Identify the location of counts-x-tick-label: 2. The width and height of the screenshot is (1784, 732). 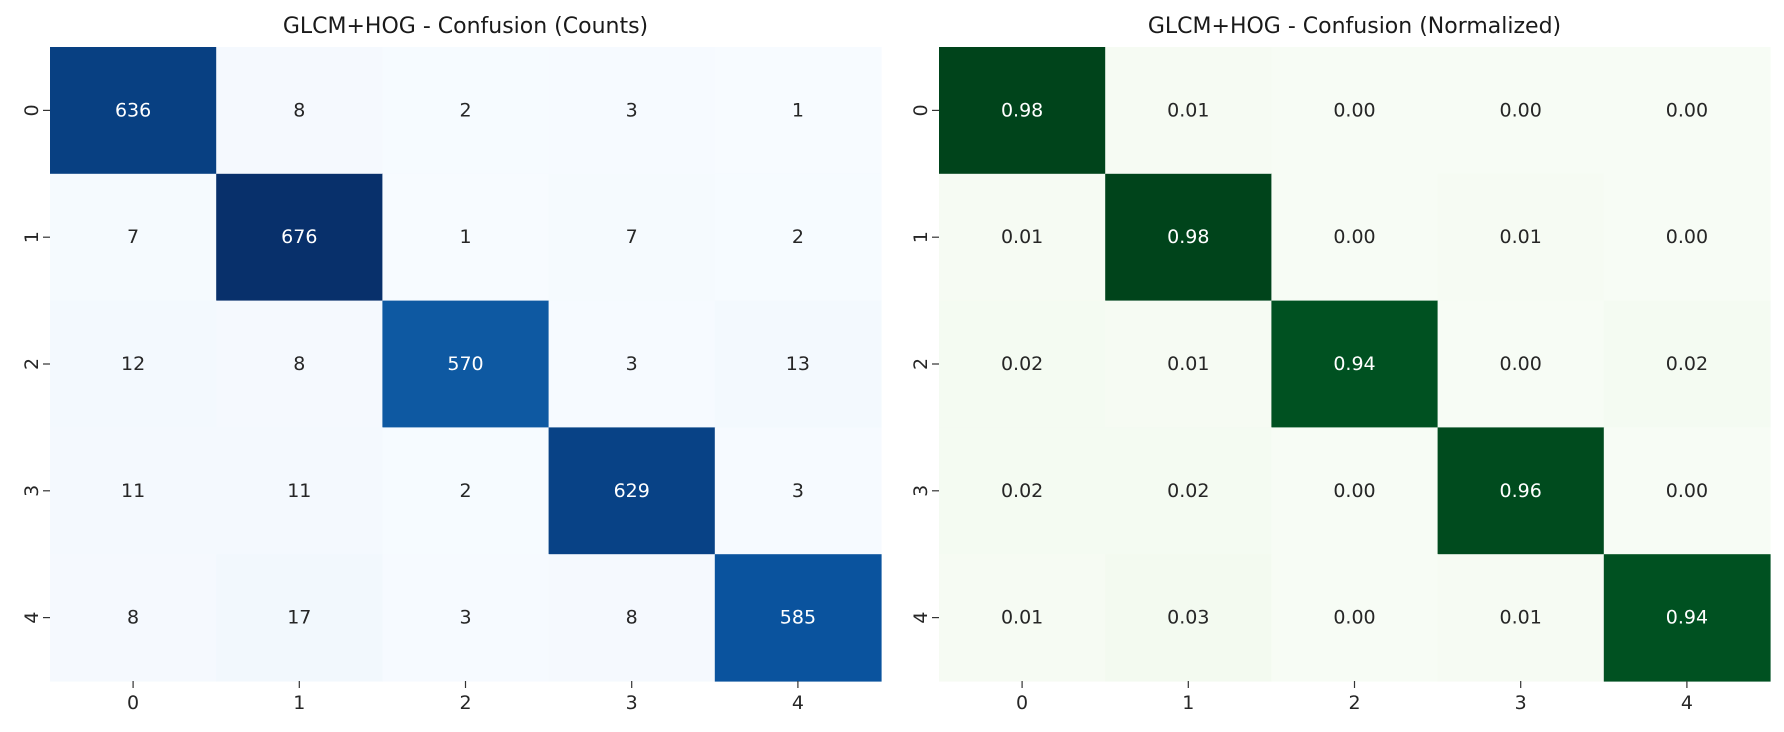
(465, 703).